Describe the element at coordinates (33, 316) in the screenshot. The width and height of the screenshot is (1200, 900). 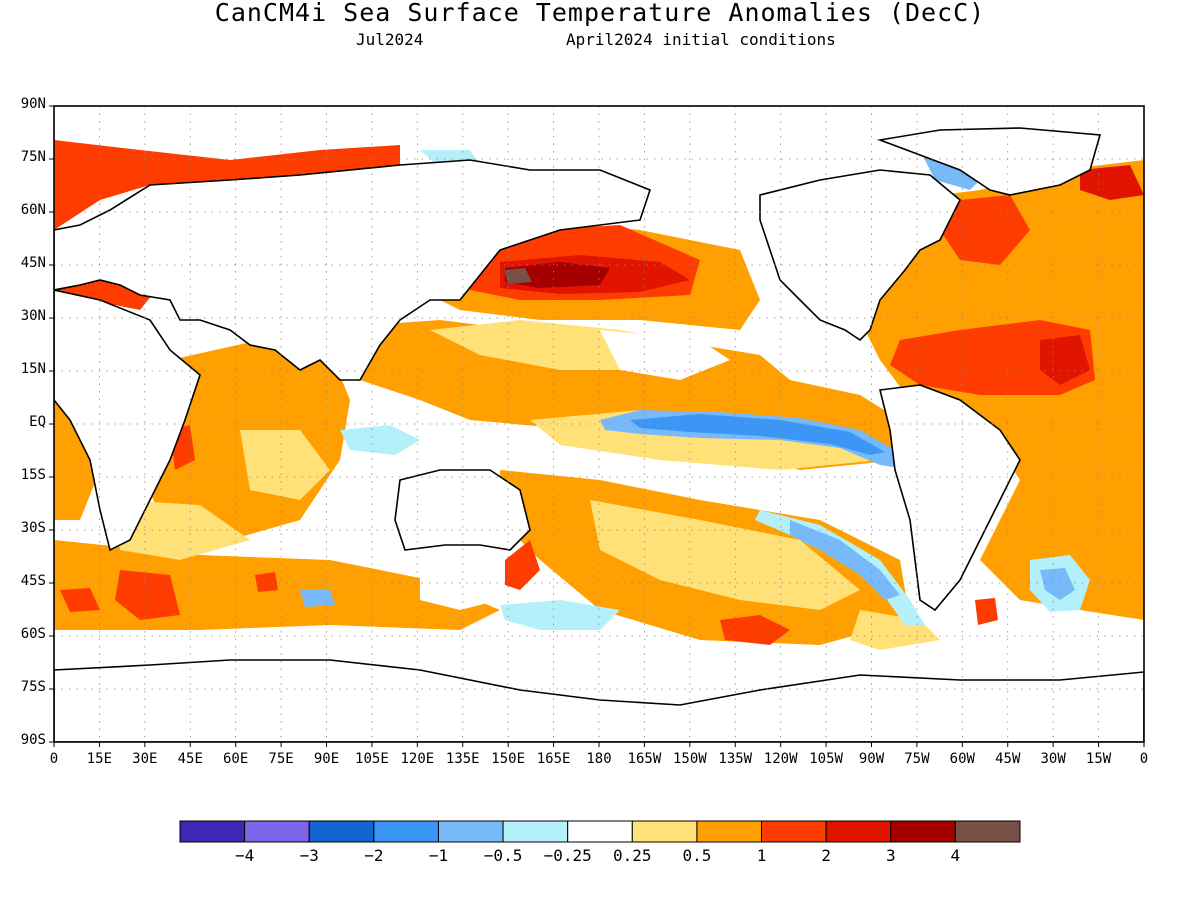
I see `lat-tick-label: 30N` at that location.